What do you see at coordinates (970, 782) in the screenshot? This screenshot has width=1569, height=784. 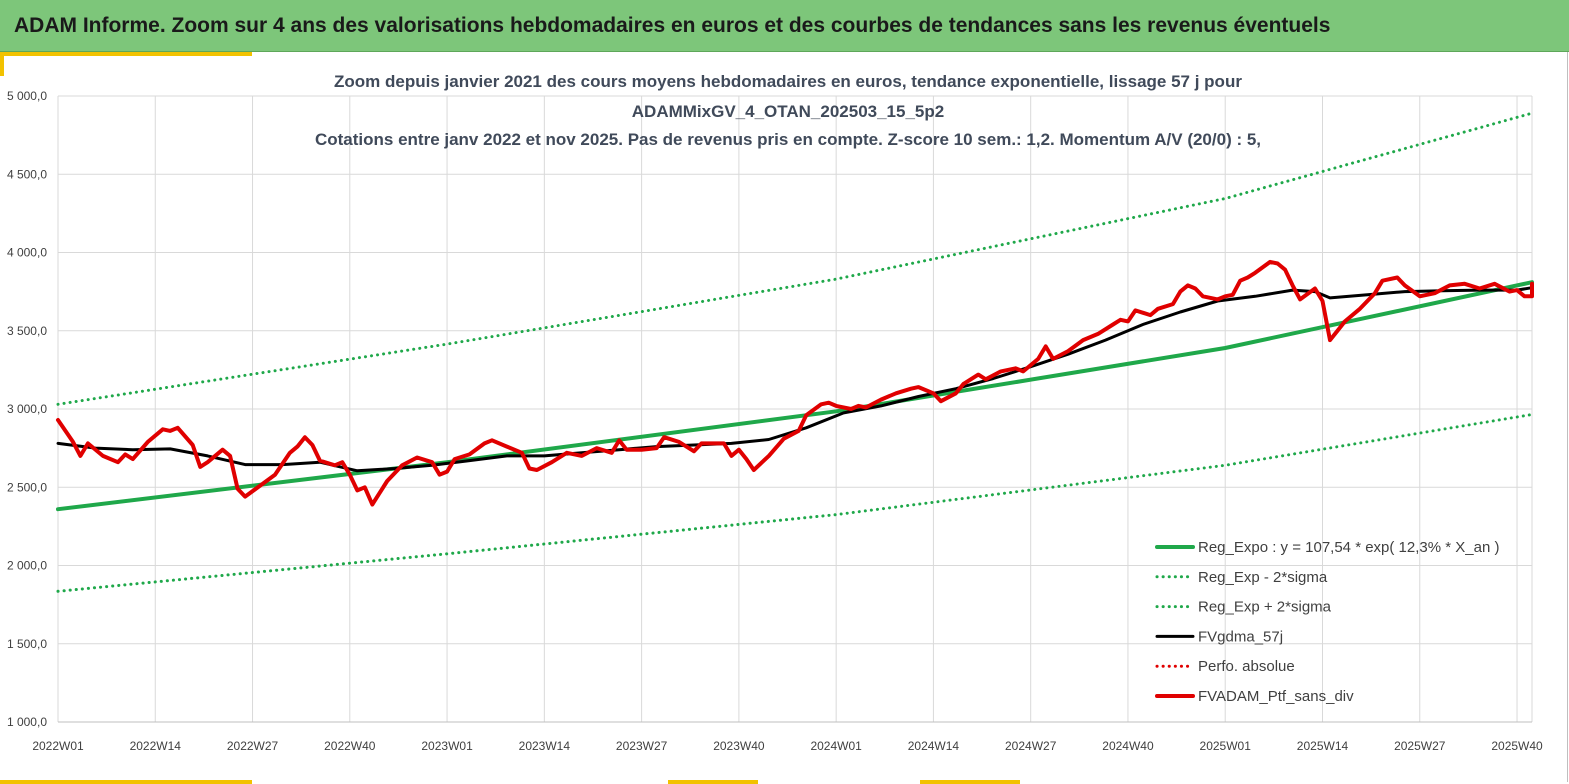 I see `accent-stripe-bottom-right` at bounding box center [970, 782].